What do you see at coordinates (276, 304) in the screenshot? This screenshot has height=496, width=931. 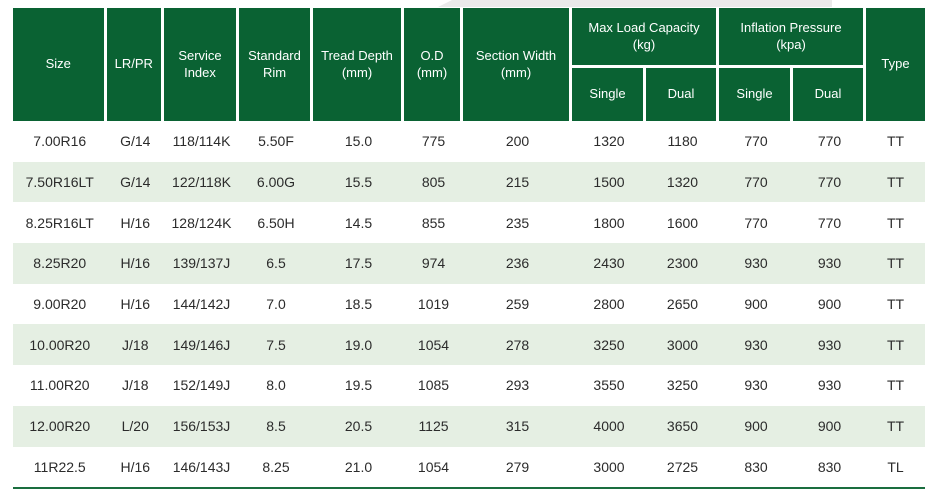 I see `table-cell: 7.0` at bounding box center [276, 304].